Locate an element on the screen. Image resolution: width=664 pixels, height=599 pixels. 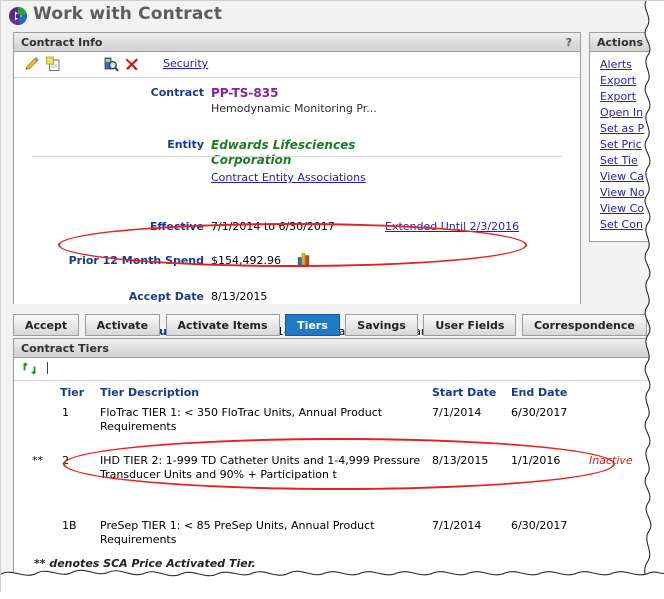
action-set-con: Set Con is located at coordinates (621, 224).